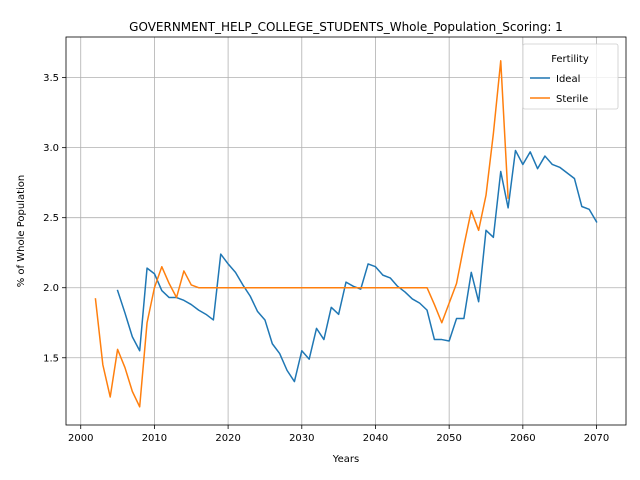 The width and height of the screenshot is (640, 480). I want to click on y-tick-label: 2.0, so click(51, 288).